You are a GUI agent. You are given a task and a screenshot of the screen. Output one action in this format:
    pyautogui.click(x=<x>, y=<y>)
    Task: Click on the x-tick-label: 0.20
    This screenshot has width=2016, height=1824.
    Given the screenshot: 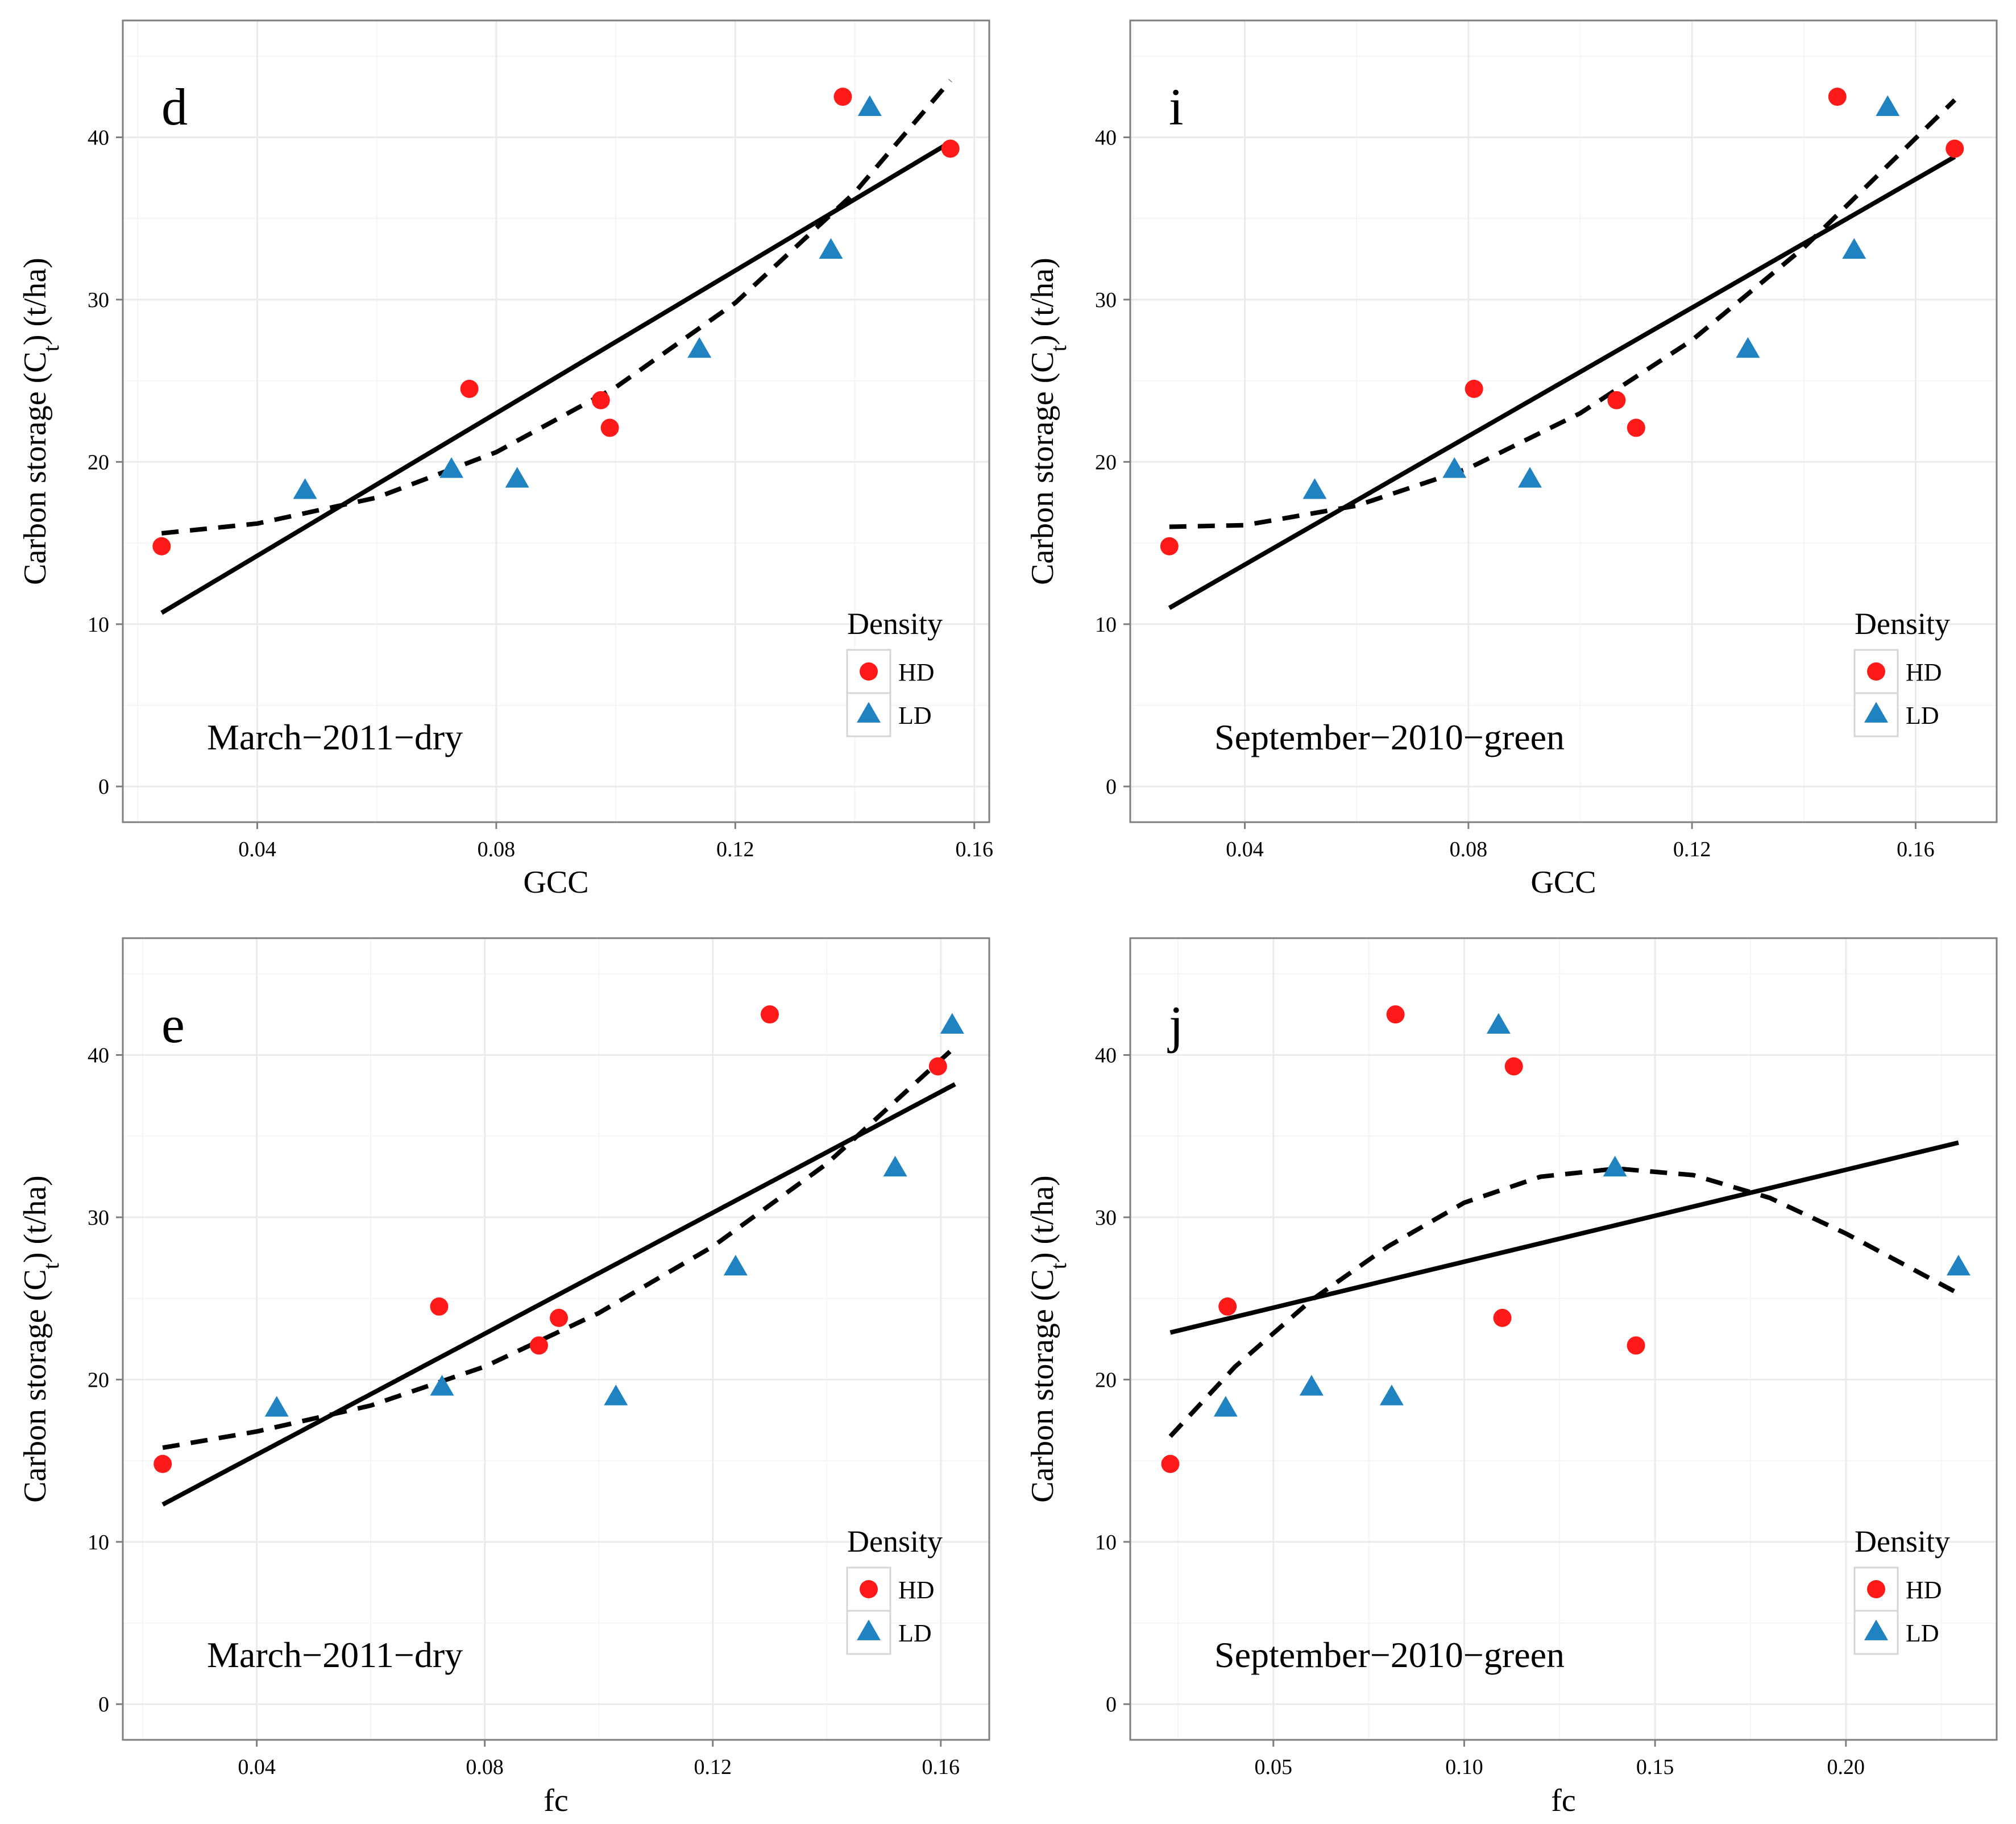 What is the action you would take?
    pyautogui.click(x=1846, y=1767)
    